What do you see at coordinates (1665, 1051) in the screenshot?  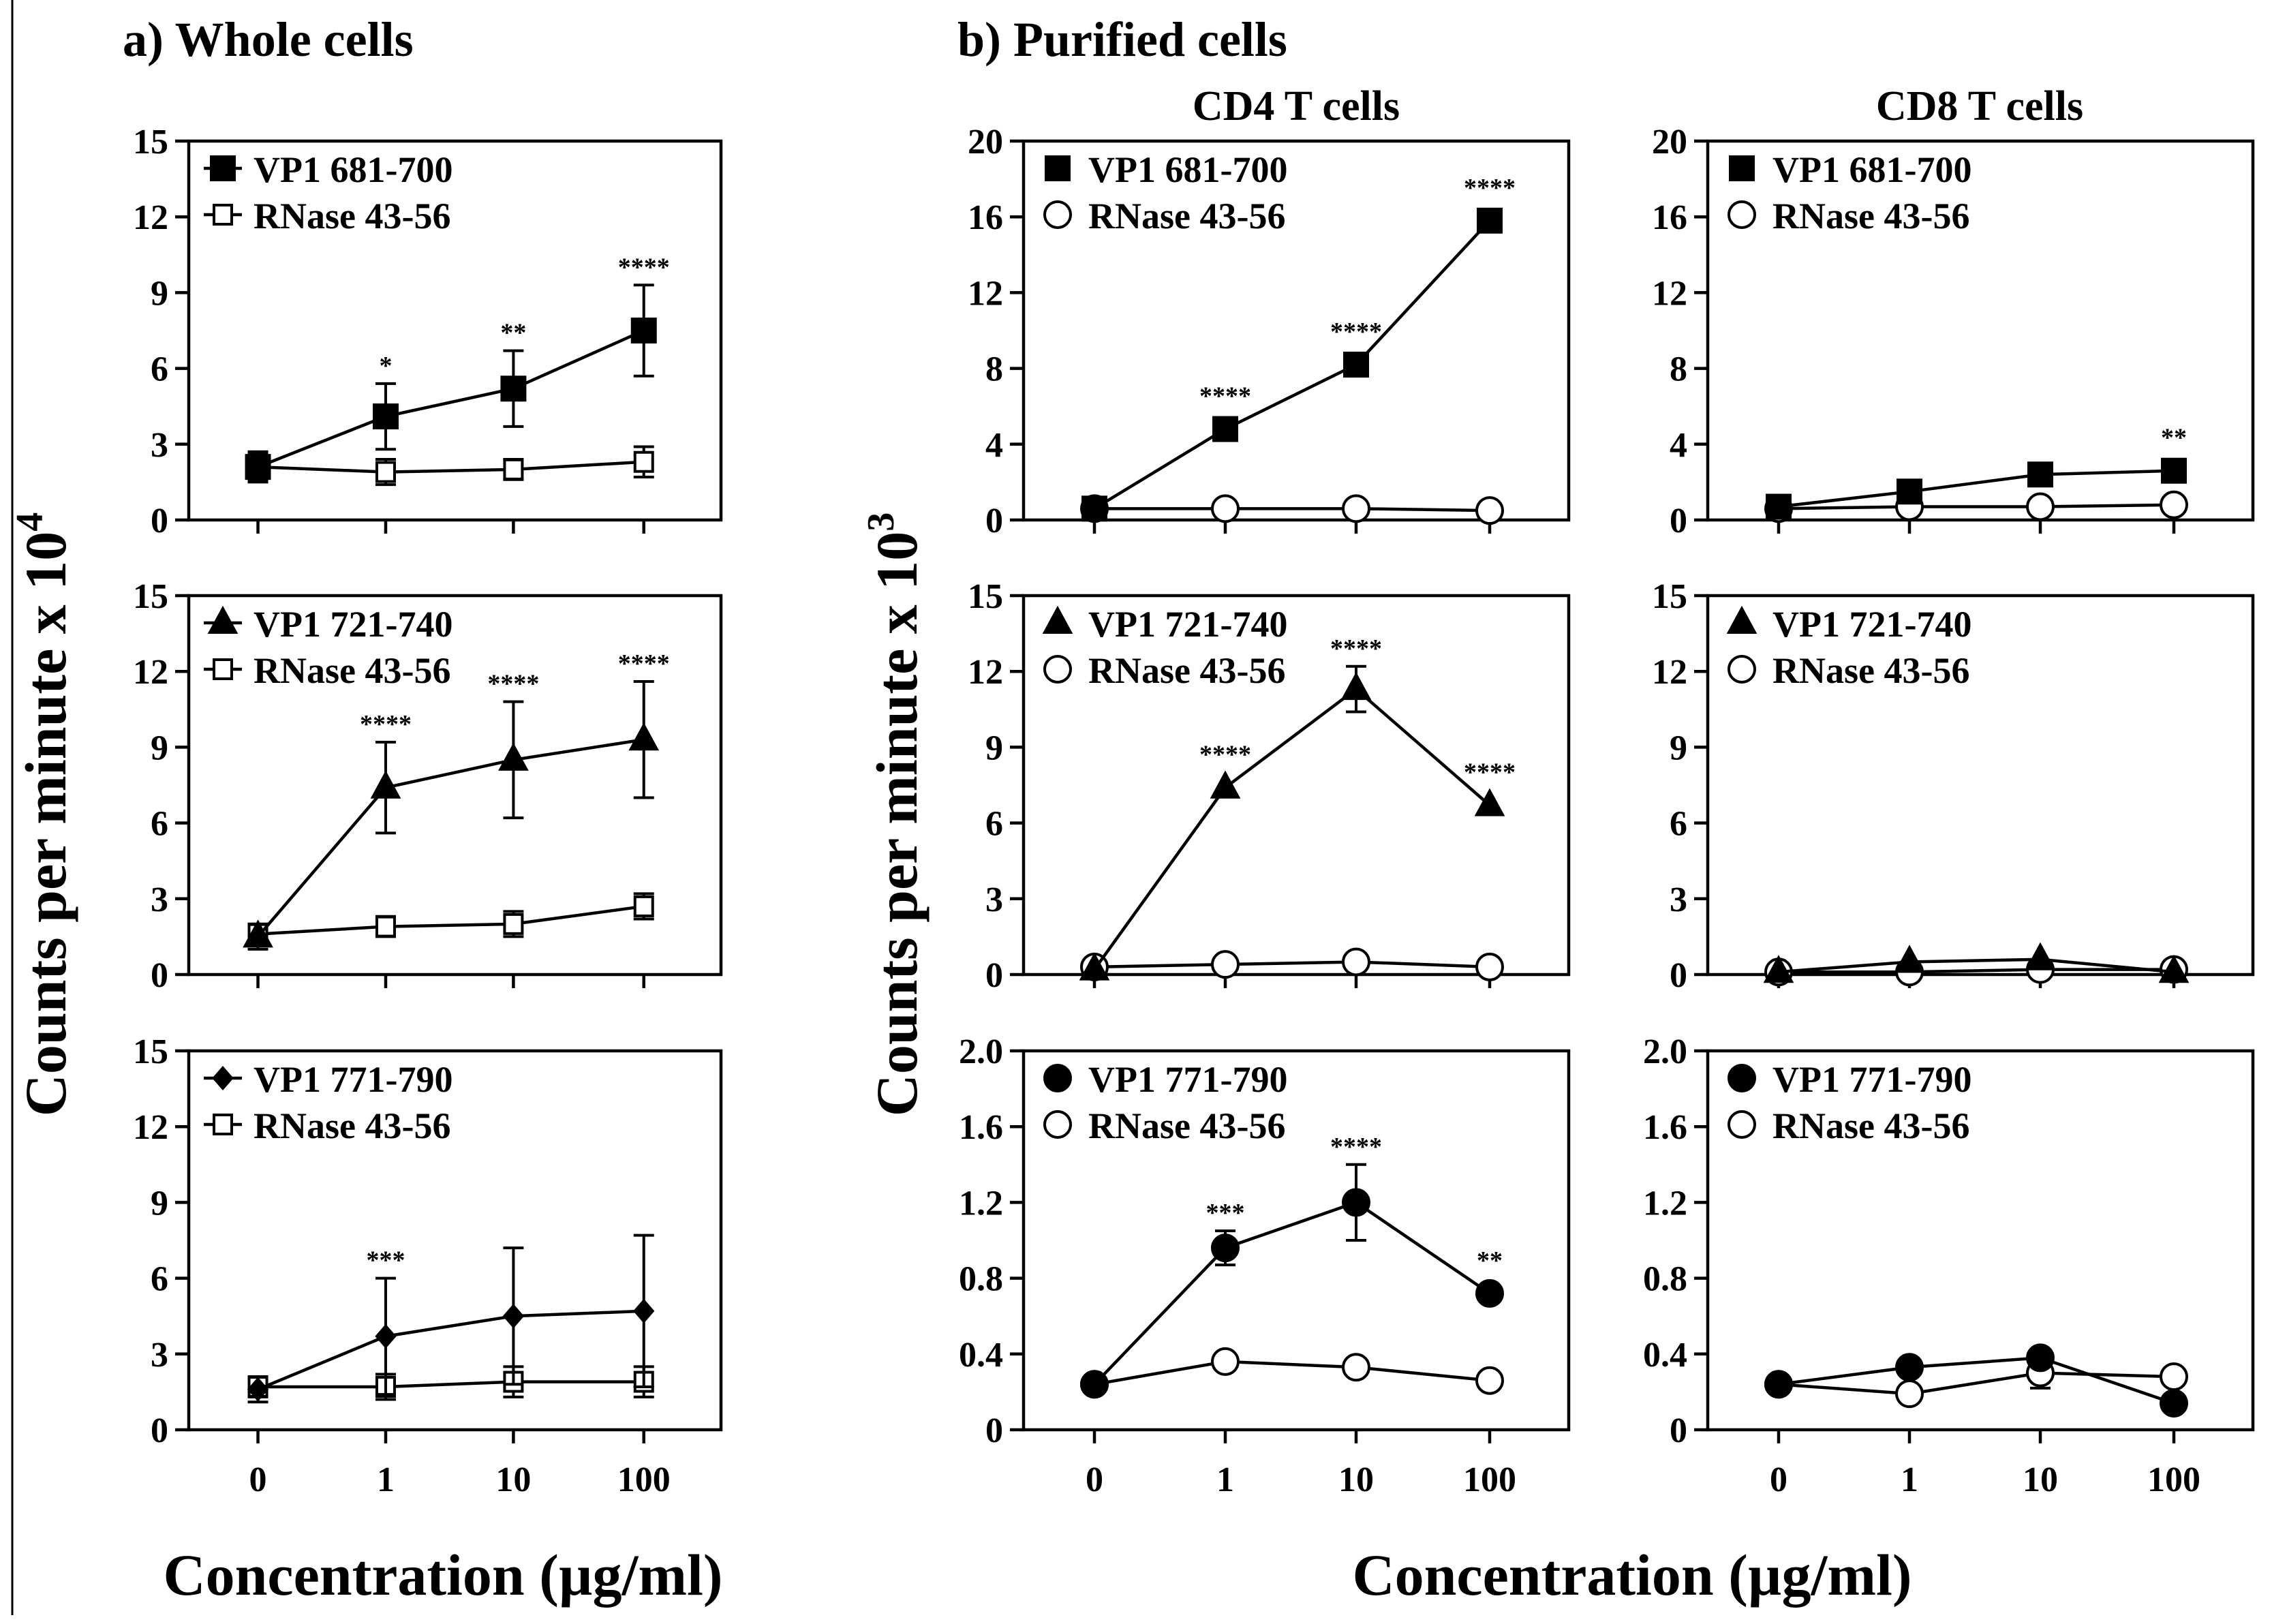 I see `y-tick-label: 2.0` at bounding box center [1665, 1051].